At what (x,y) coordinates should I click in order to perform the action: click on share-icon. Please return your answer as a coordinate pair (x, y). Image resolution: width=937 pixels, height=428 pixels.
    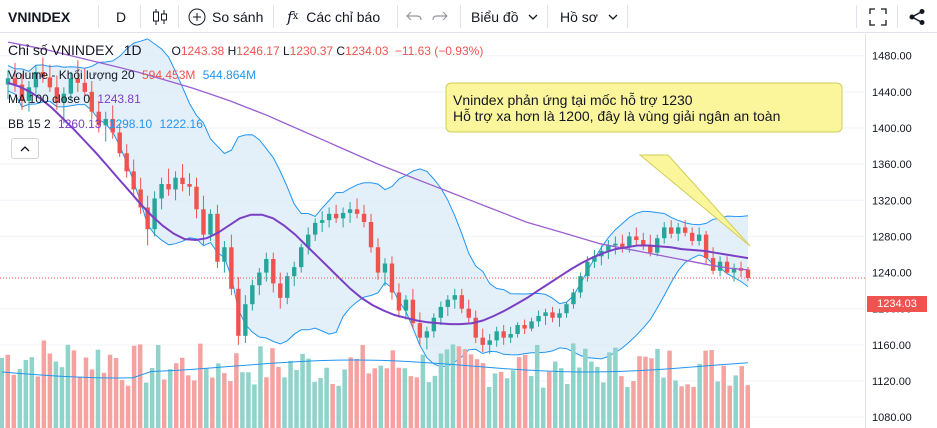
    Looking at the image, I should click on (917, 17).